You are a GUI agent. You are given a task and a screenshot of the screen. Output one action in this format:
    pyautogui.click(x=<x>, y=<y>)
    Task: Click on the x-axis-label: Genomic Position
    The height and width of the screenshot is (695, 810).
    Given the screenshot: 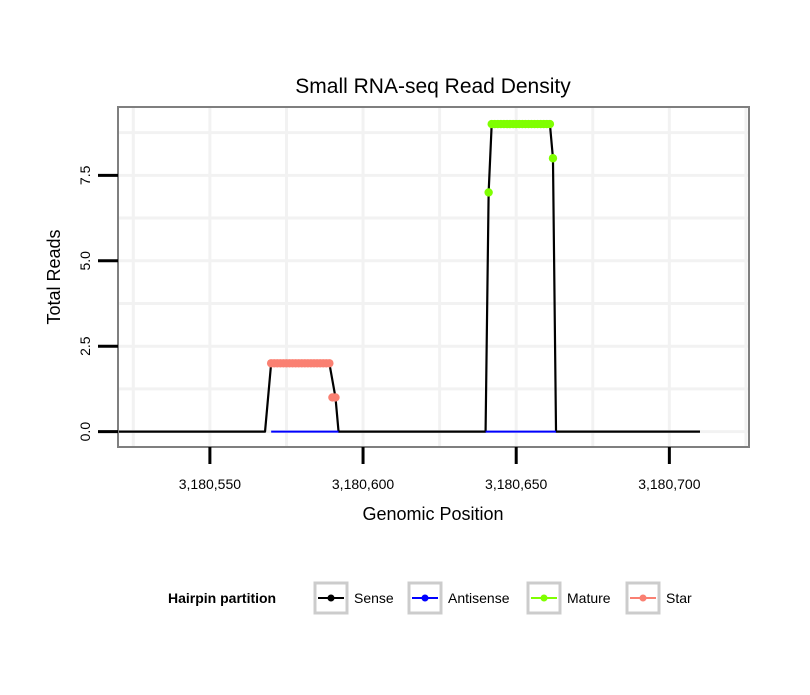 What is the action you would take?
    pyautogui.click(x=432, y=514)
    